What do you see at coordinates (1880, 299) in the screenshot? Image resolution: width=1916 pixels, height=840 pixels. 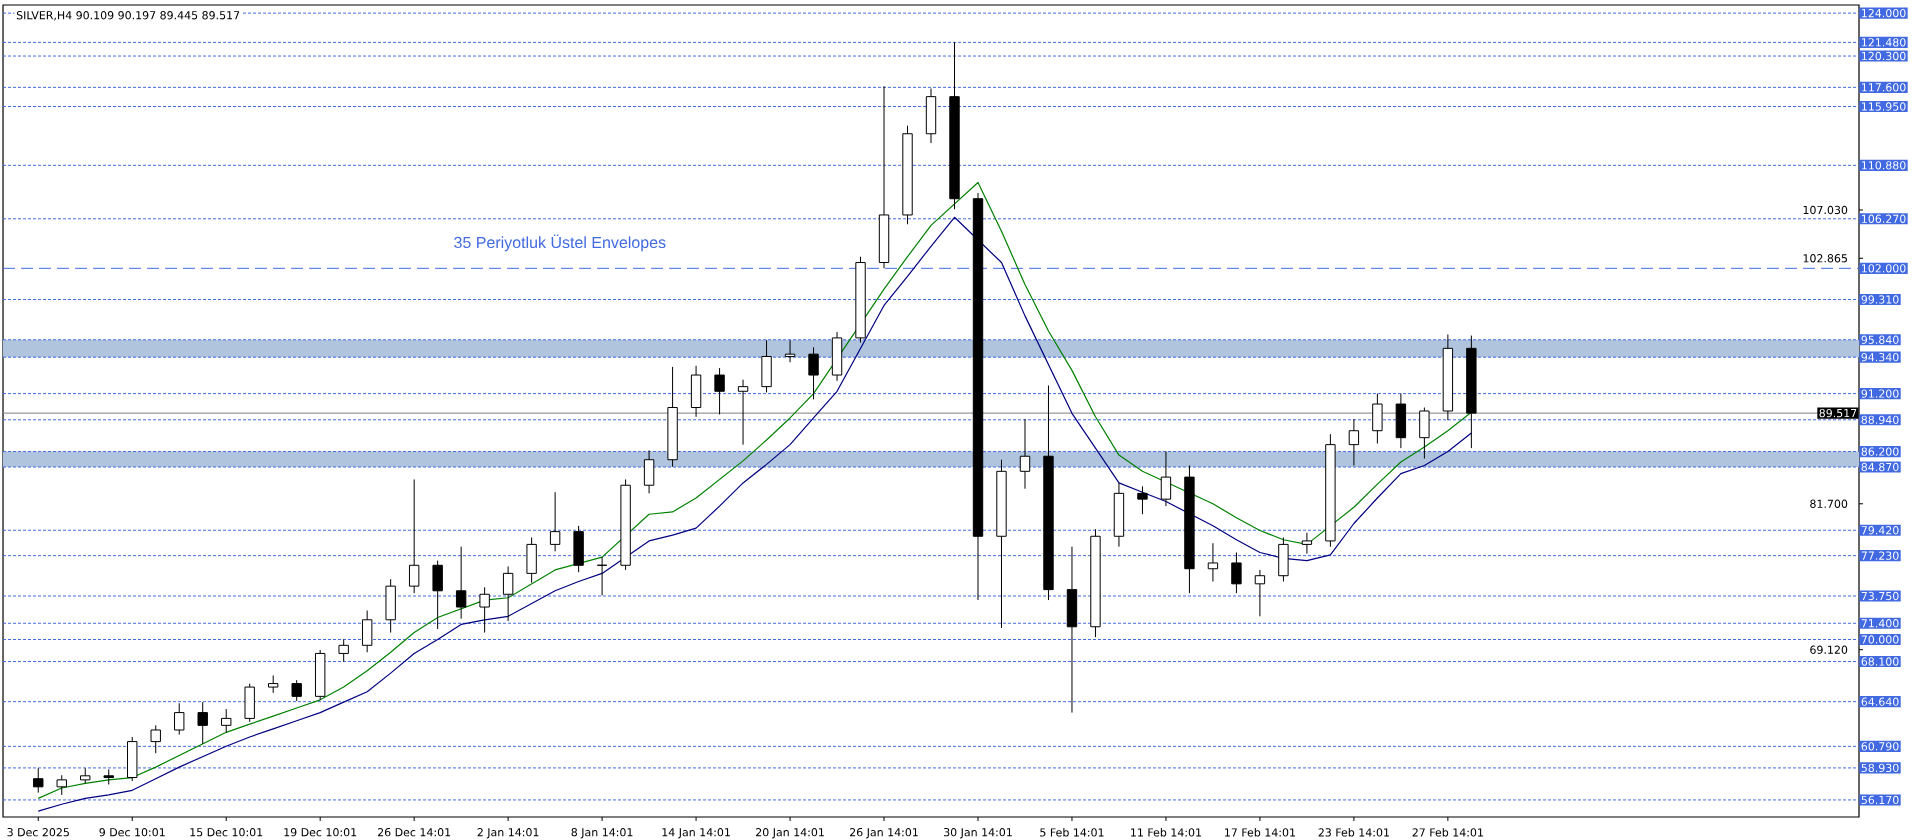 I see `ref-line-label: 99.310` at bounding box center [1880, 299].